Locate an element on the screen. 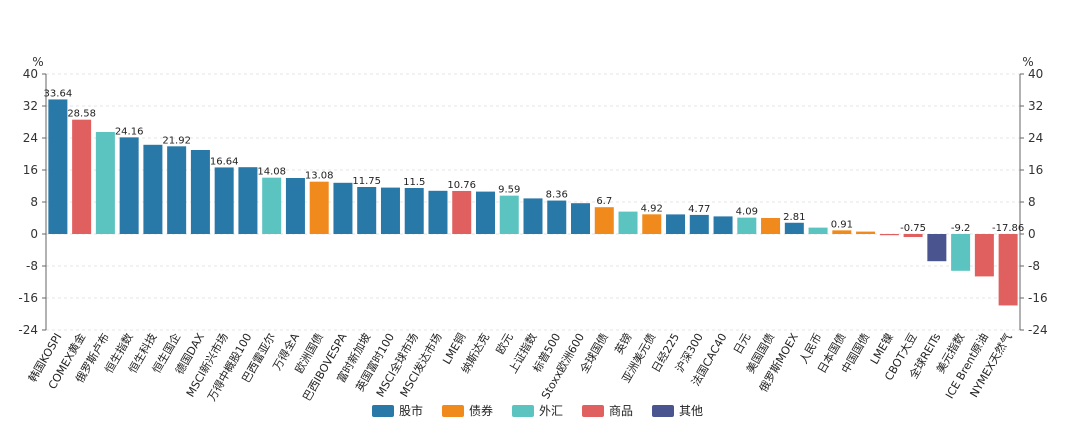 The image size is (1080, 443). data-label: 6.7 is located at coordinates (604, 201).